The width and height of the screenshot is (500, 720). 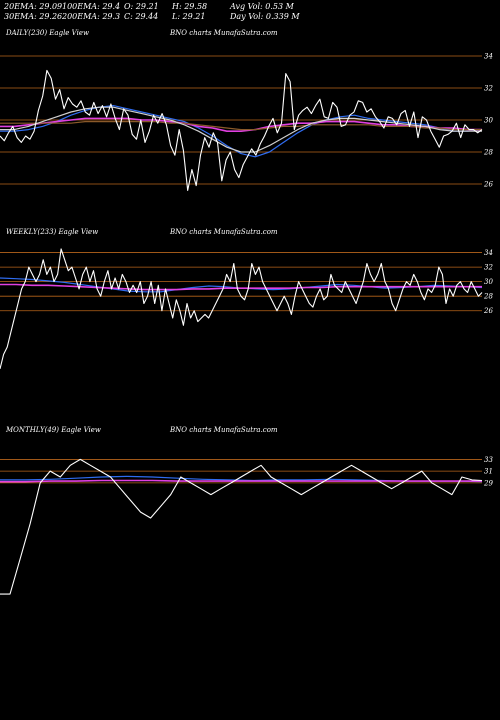 What do you see at coordinates (488, 282) in the screenshot?
I see `weekly-tick-label: 30` at bounding box center [488, 282].